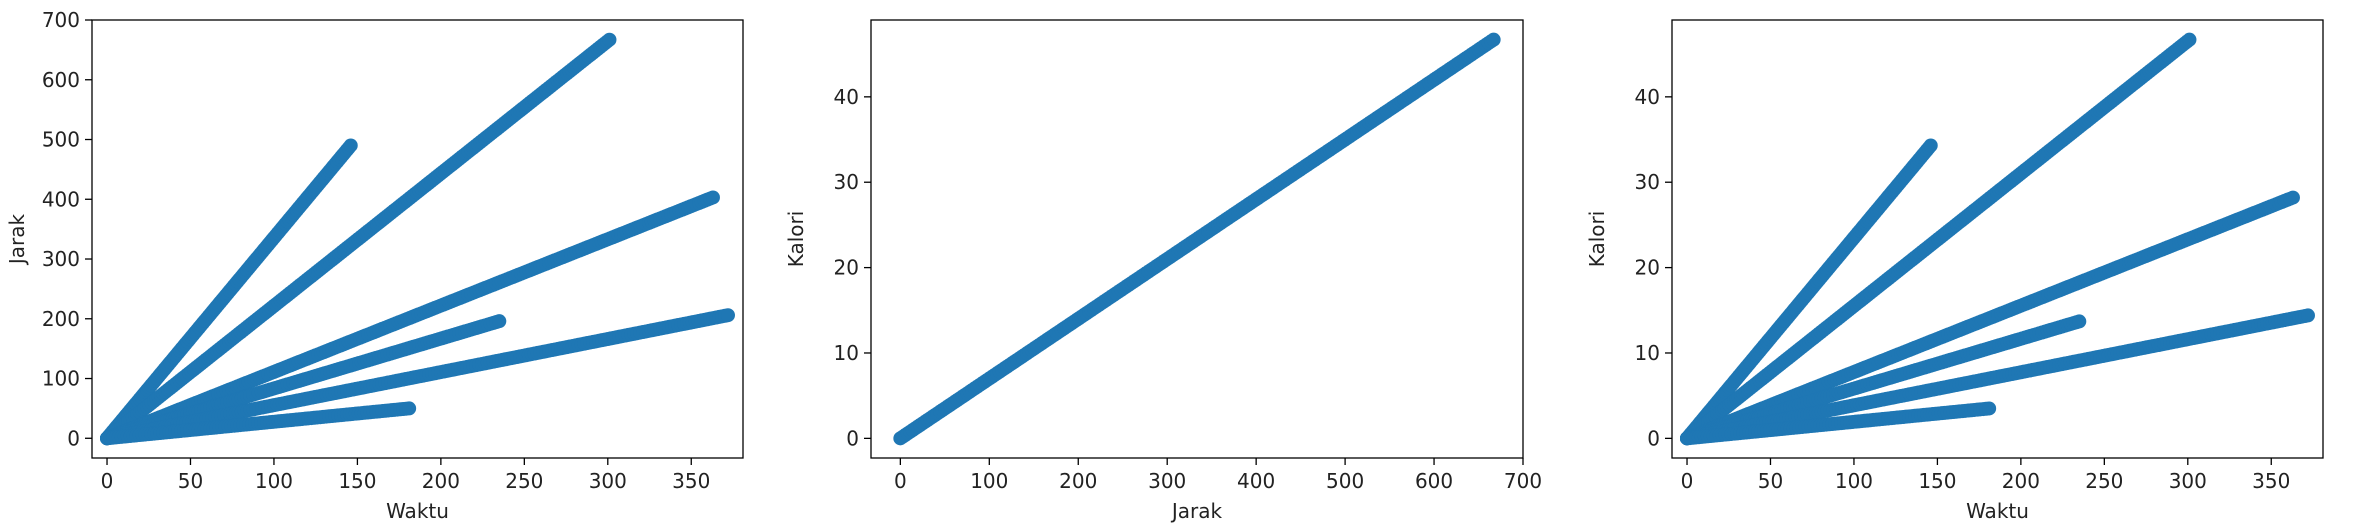 The height and width of the screenshot is (532, 2358). I want to click on x-tick-label: 700, so click(1523, 481).